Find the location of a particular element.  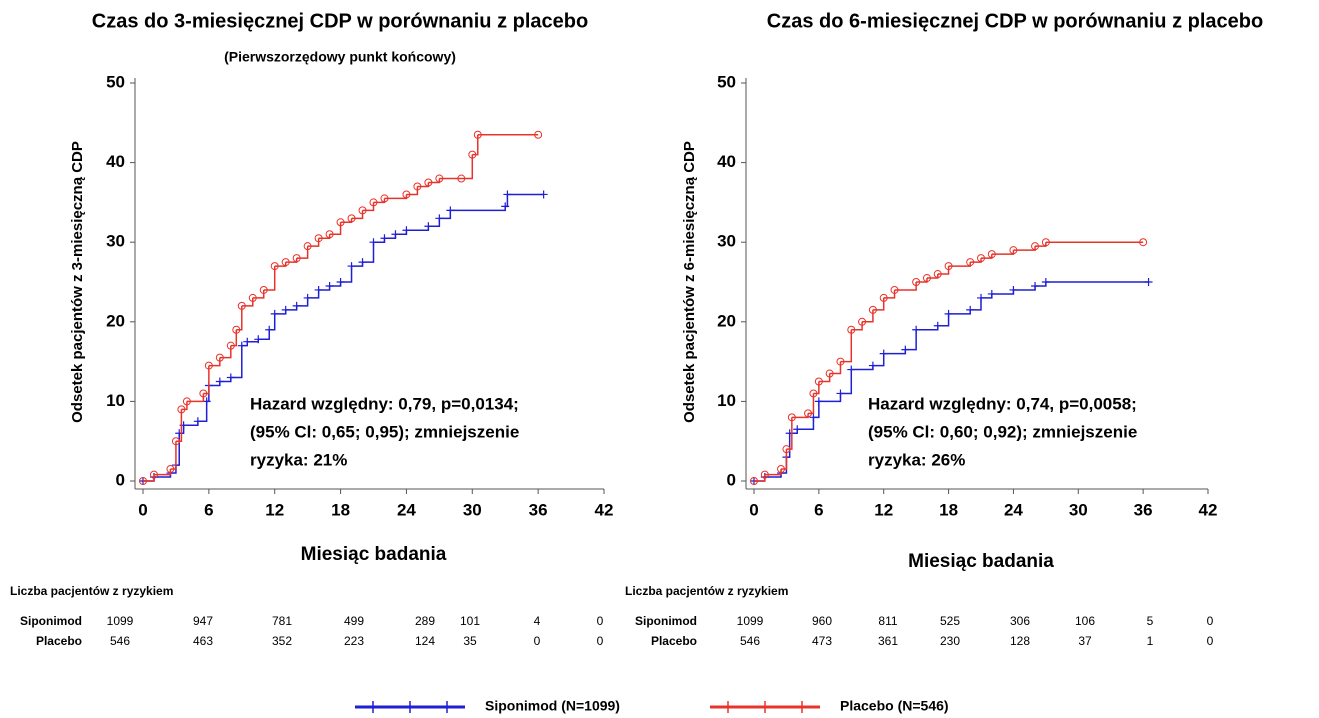

at-risk-value: 35 is located at coordinates (470, 641).